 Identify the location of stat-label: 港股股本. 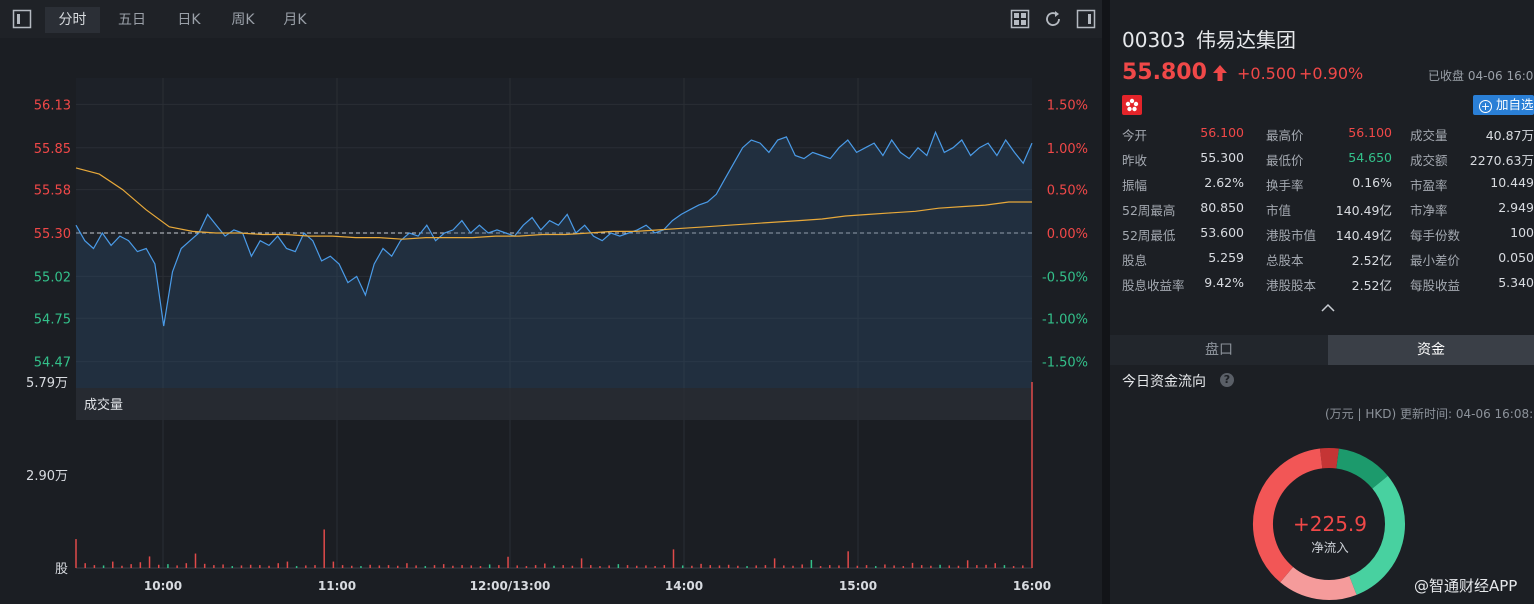
(1291, 285).